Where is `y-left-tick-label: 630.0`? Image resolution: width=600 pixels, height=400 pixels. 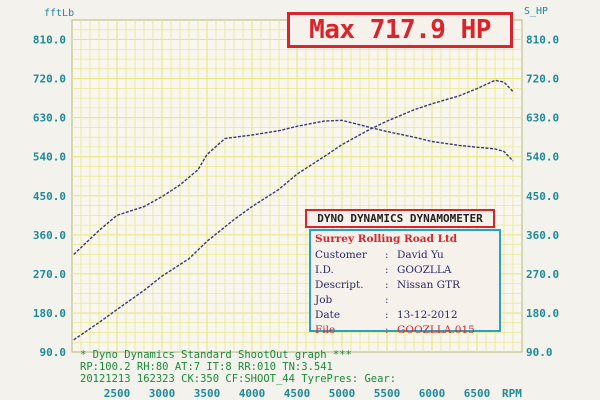 y-left-tick-label: 630.0 is located at coordinates (49, 118).